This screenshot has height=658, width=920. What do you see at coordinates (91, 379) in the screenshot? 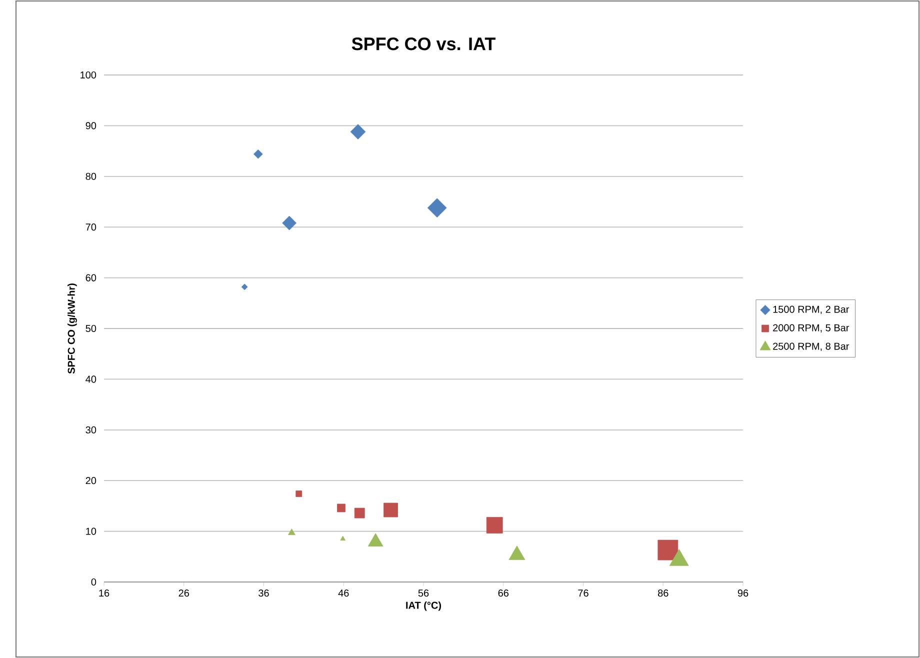
I see `y-tick-label: 40` at bounding box center [91, 379].